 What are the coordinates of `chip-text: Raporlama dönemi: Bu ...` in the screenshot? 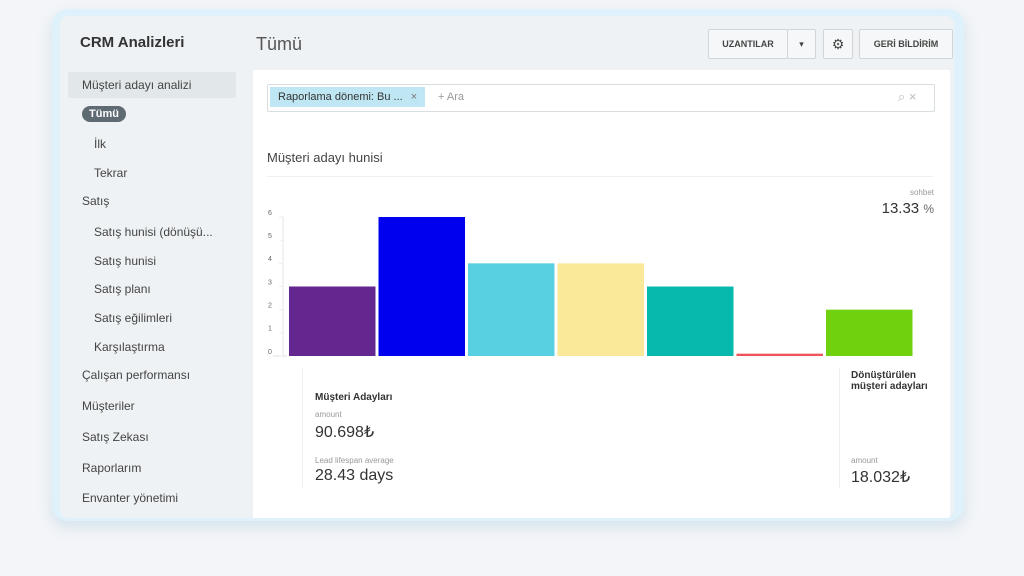 It's located at (340, 97).